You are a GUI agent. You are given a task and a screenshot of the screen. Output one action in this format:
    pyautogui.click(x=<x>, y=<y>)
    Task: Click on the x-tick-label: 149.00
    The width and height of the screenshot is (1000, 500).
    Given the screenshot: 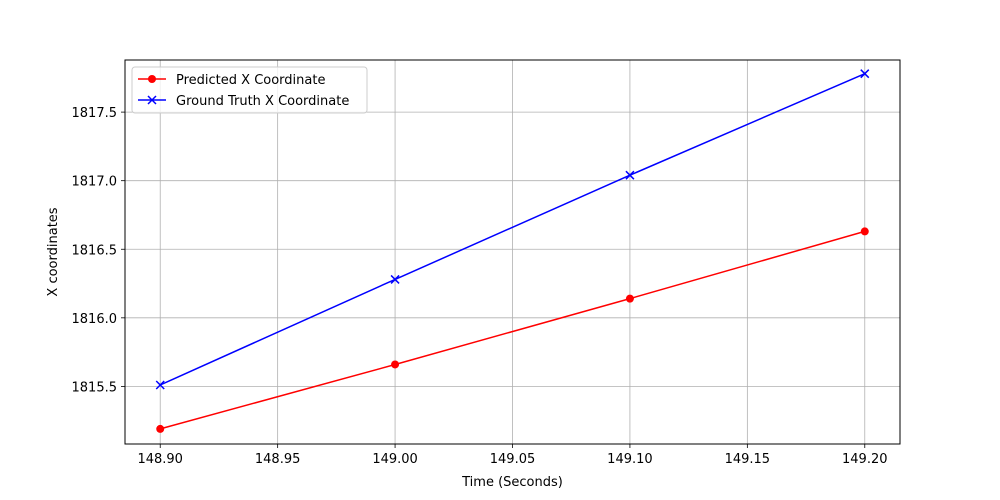 What is the action you would take?
    pyautogui.click(x=395, y=459)
    